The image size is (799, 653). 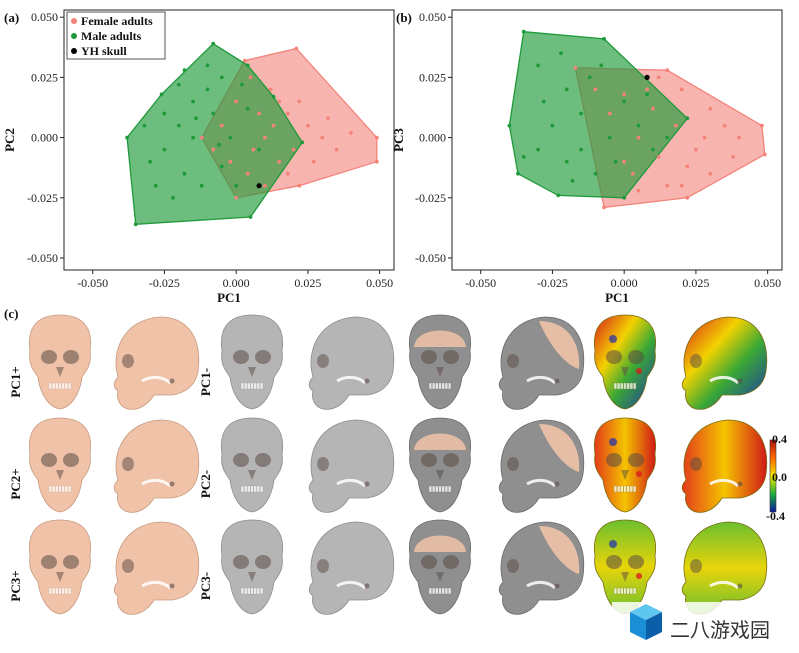 What do you see at coordinates (117, 21) in the screenshot?
I see `legend-female: Female adults` at bounding box center [117, 21].